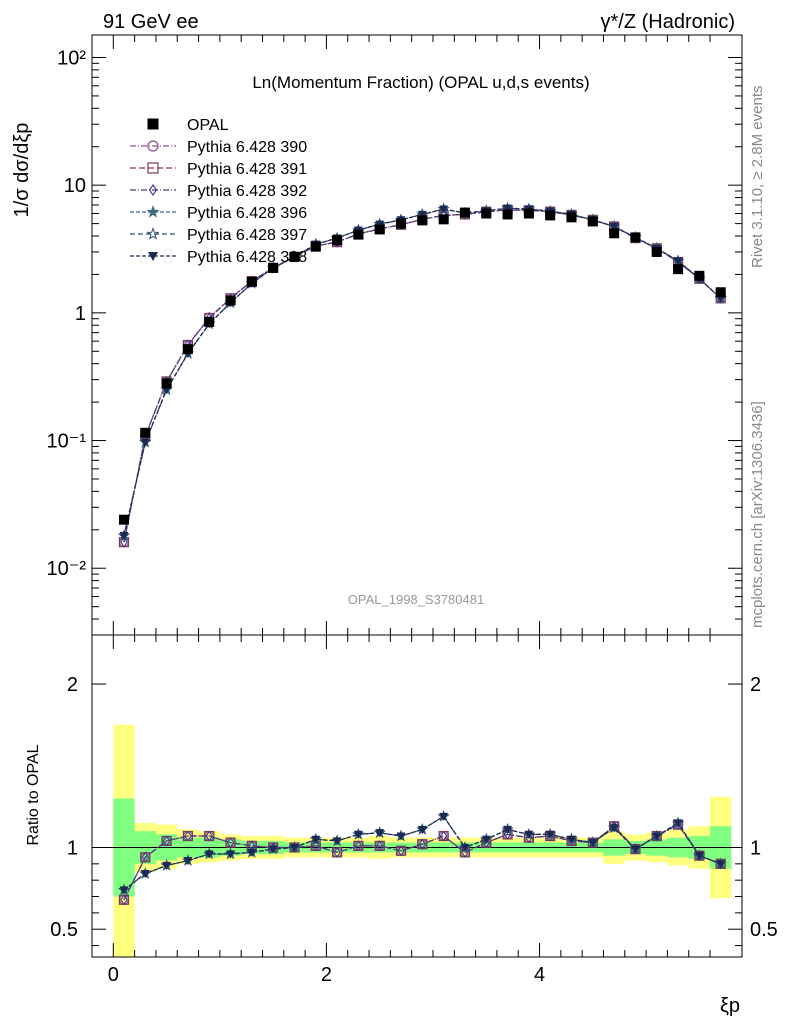 This screenshot has height=1024, width=786. Describe the element at coordinates (208, 125) in the screenshot. I see `legend-label: OPAL` at that location.